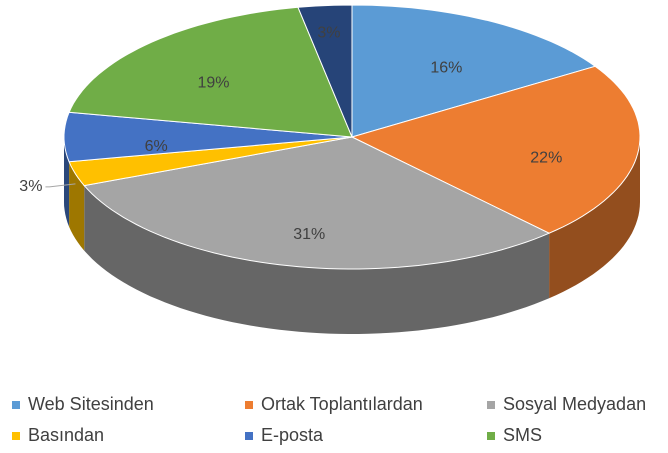 The height and width of the screenshot is (453, 668). Describe the element at coordinates (522, 435) in the screenshot. I see `legend-label: SMS` at that location.